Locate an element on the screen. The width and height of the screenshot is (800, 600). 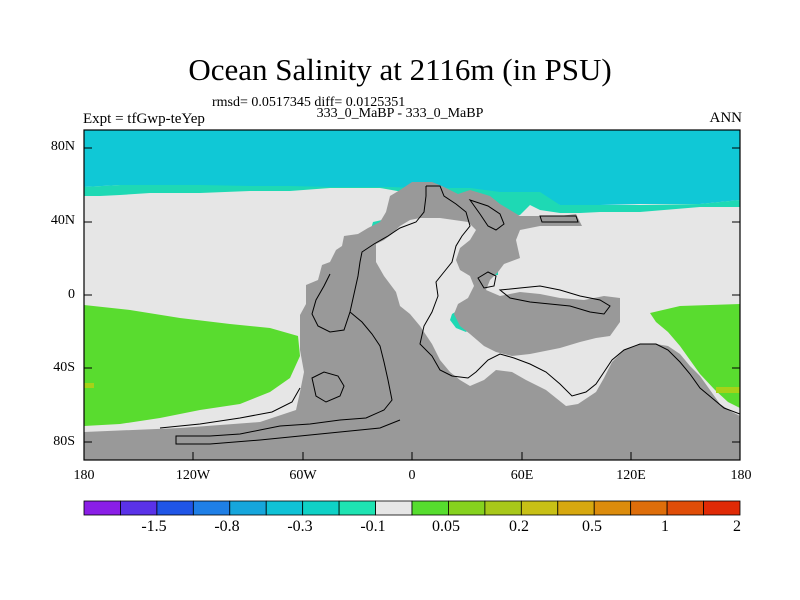
season-label: ANN is located at coordinates (726, 118).